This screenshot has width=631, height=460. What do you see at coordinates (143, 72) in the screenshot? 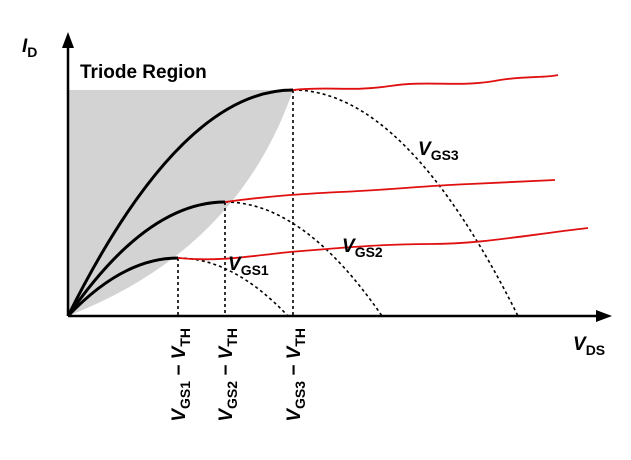
I see `triode-label: Triode Region` at bounding box center [143, 72].